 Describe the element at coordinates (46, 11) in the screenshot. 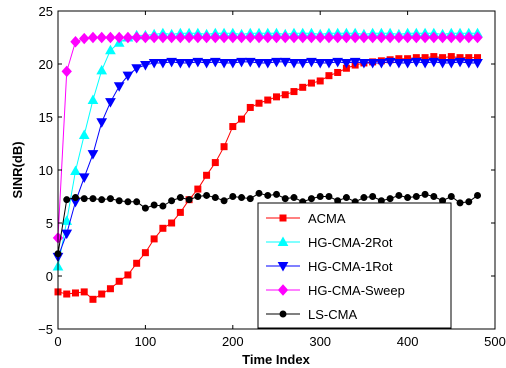

I see `y-tick-label: 25` at that location.